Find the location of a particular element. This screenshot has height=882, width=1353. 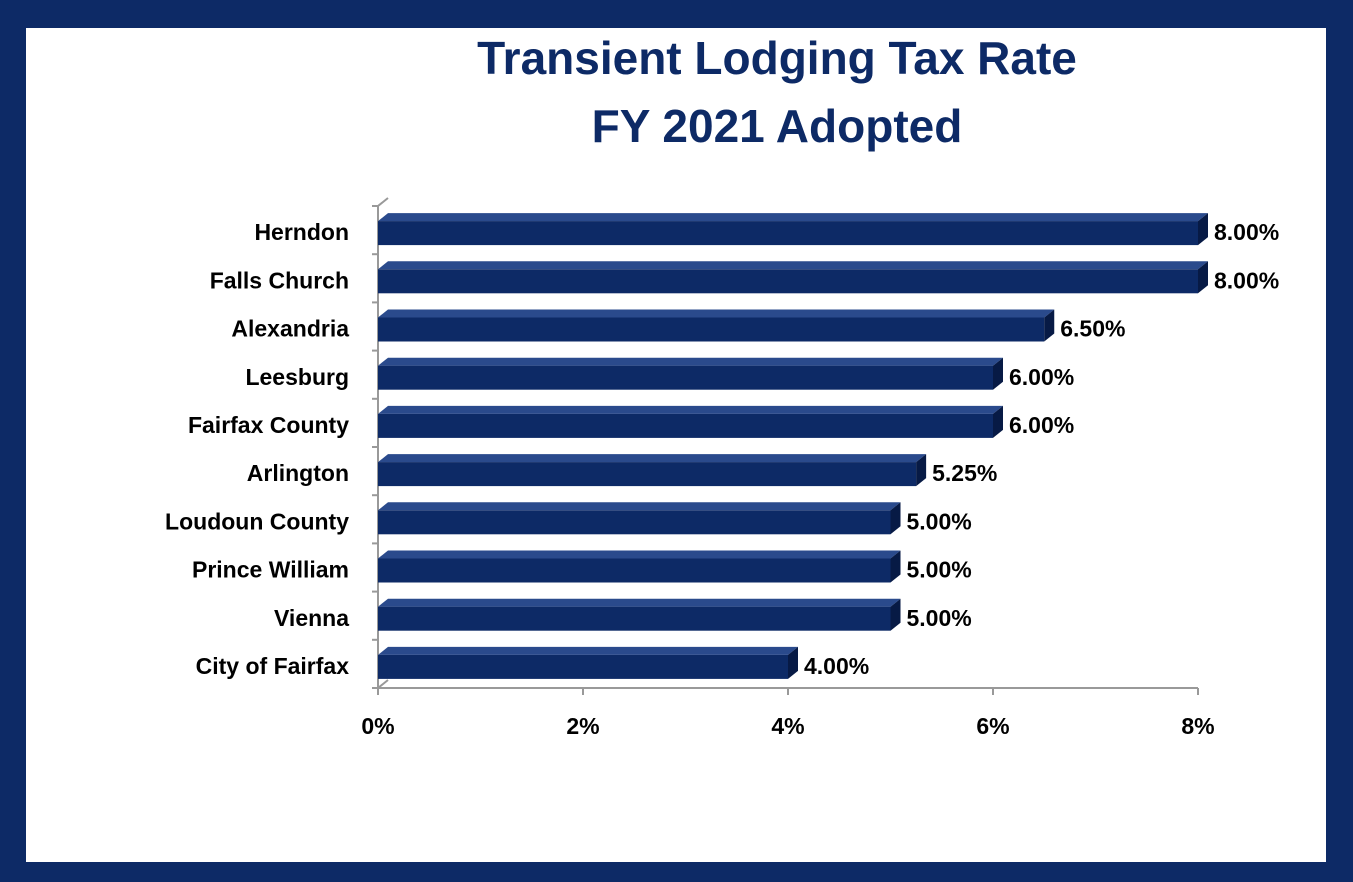

axis-edge is located at coordinates (383, 684).